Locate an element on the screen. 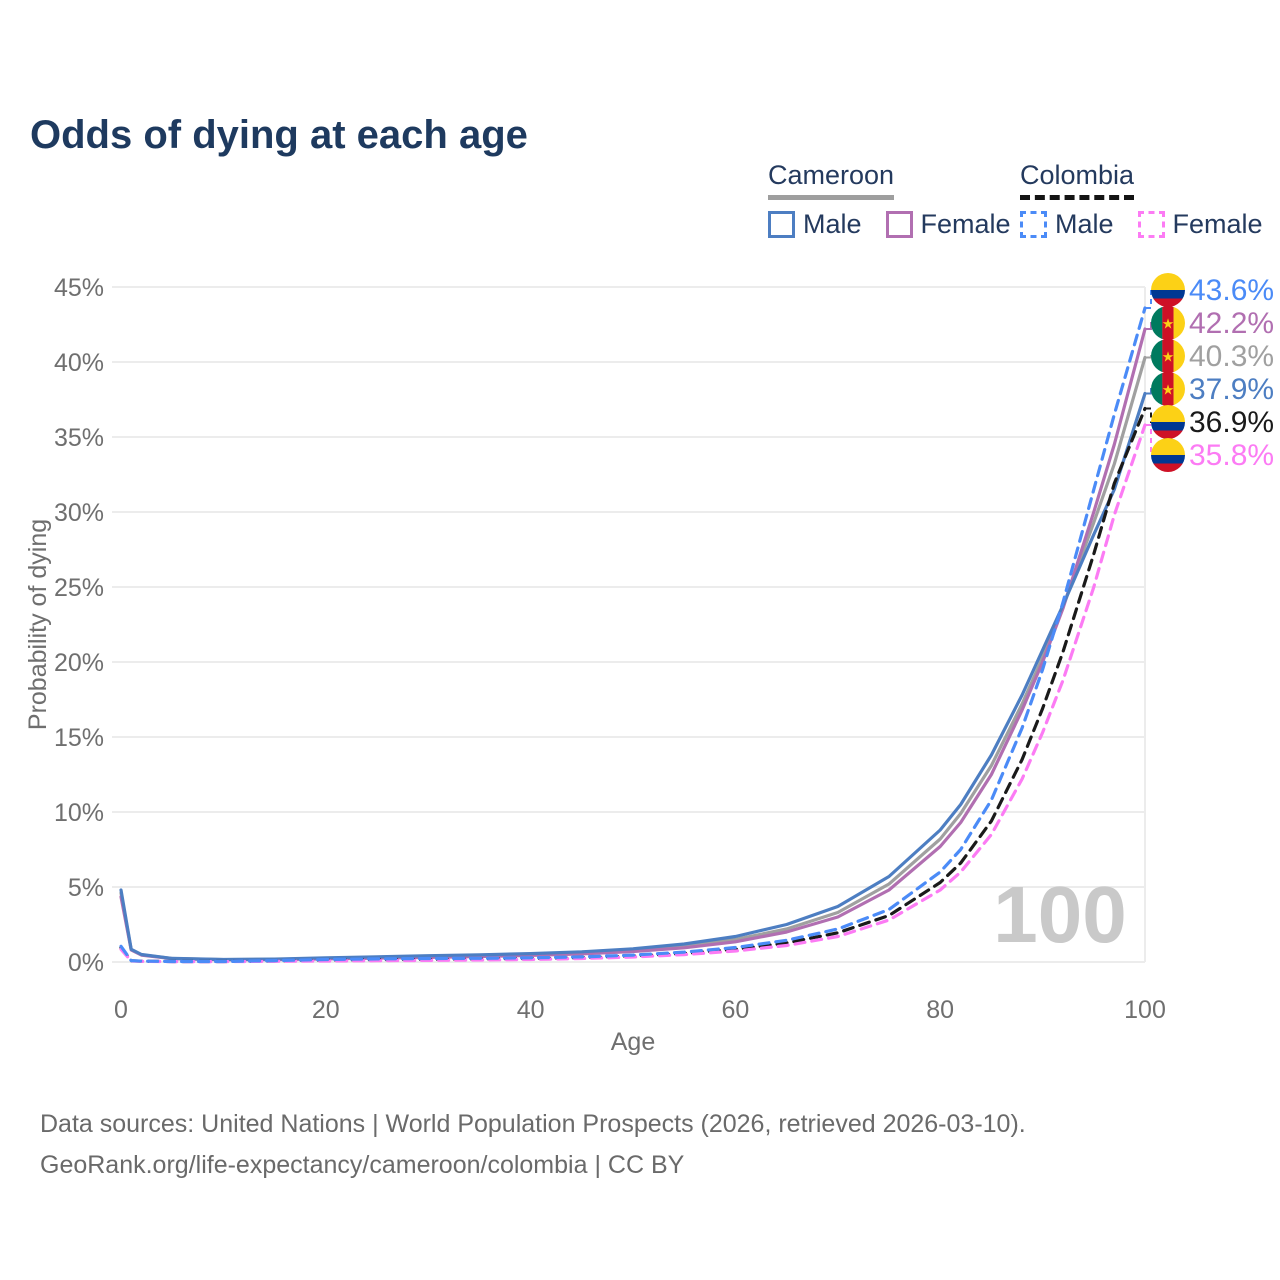  legend-group-cameroon: Cameroon Male Female is located at coordinates (889, 200).